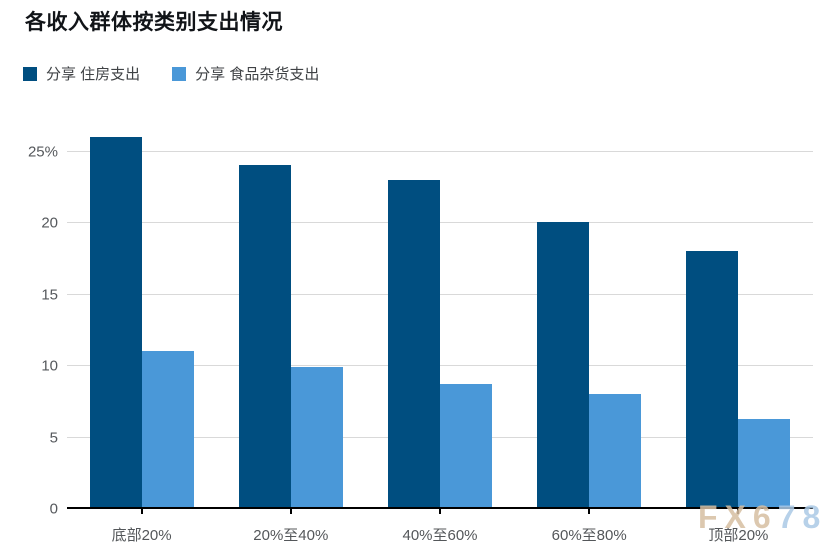 This screenshot has width=828, height=556. What do you see at coordinates (291, 535) in the screenshot?
I see `x-axis-label: 20%至40%` at bounding box center [291, 535].